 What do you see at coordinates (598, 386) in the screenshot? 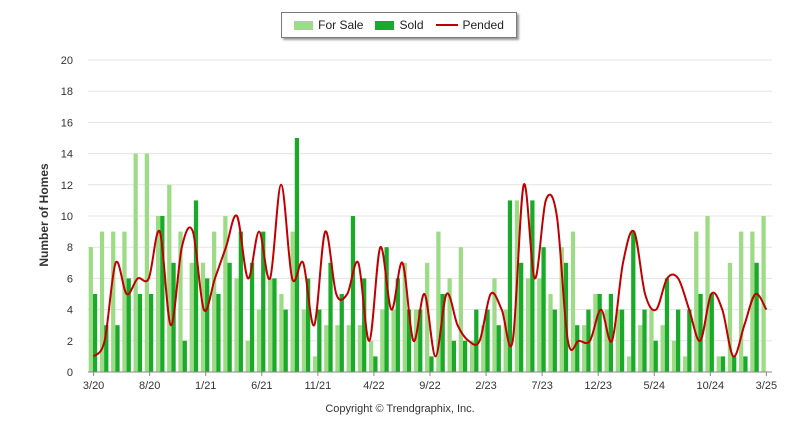
I see `x-tick-label: 12/23` at bounding box center [598, 386].